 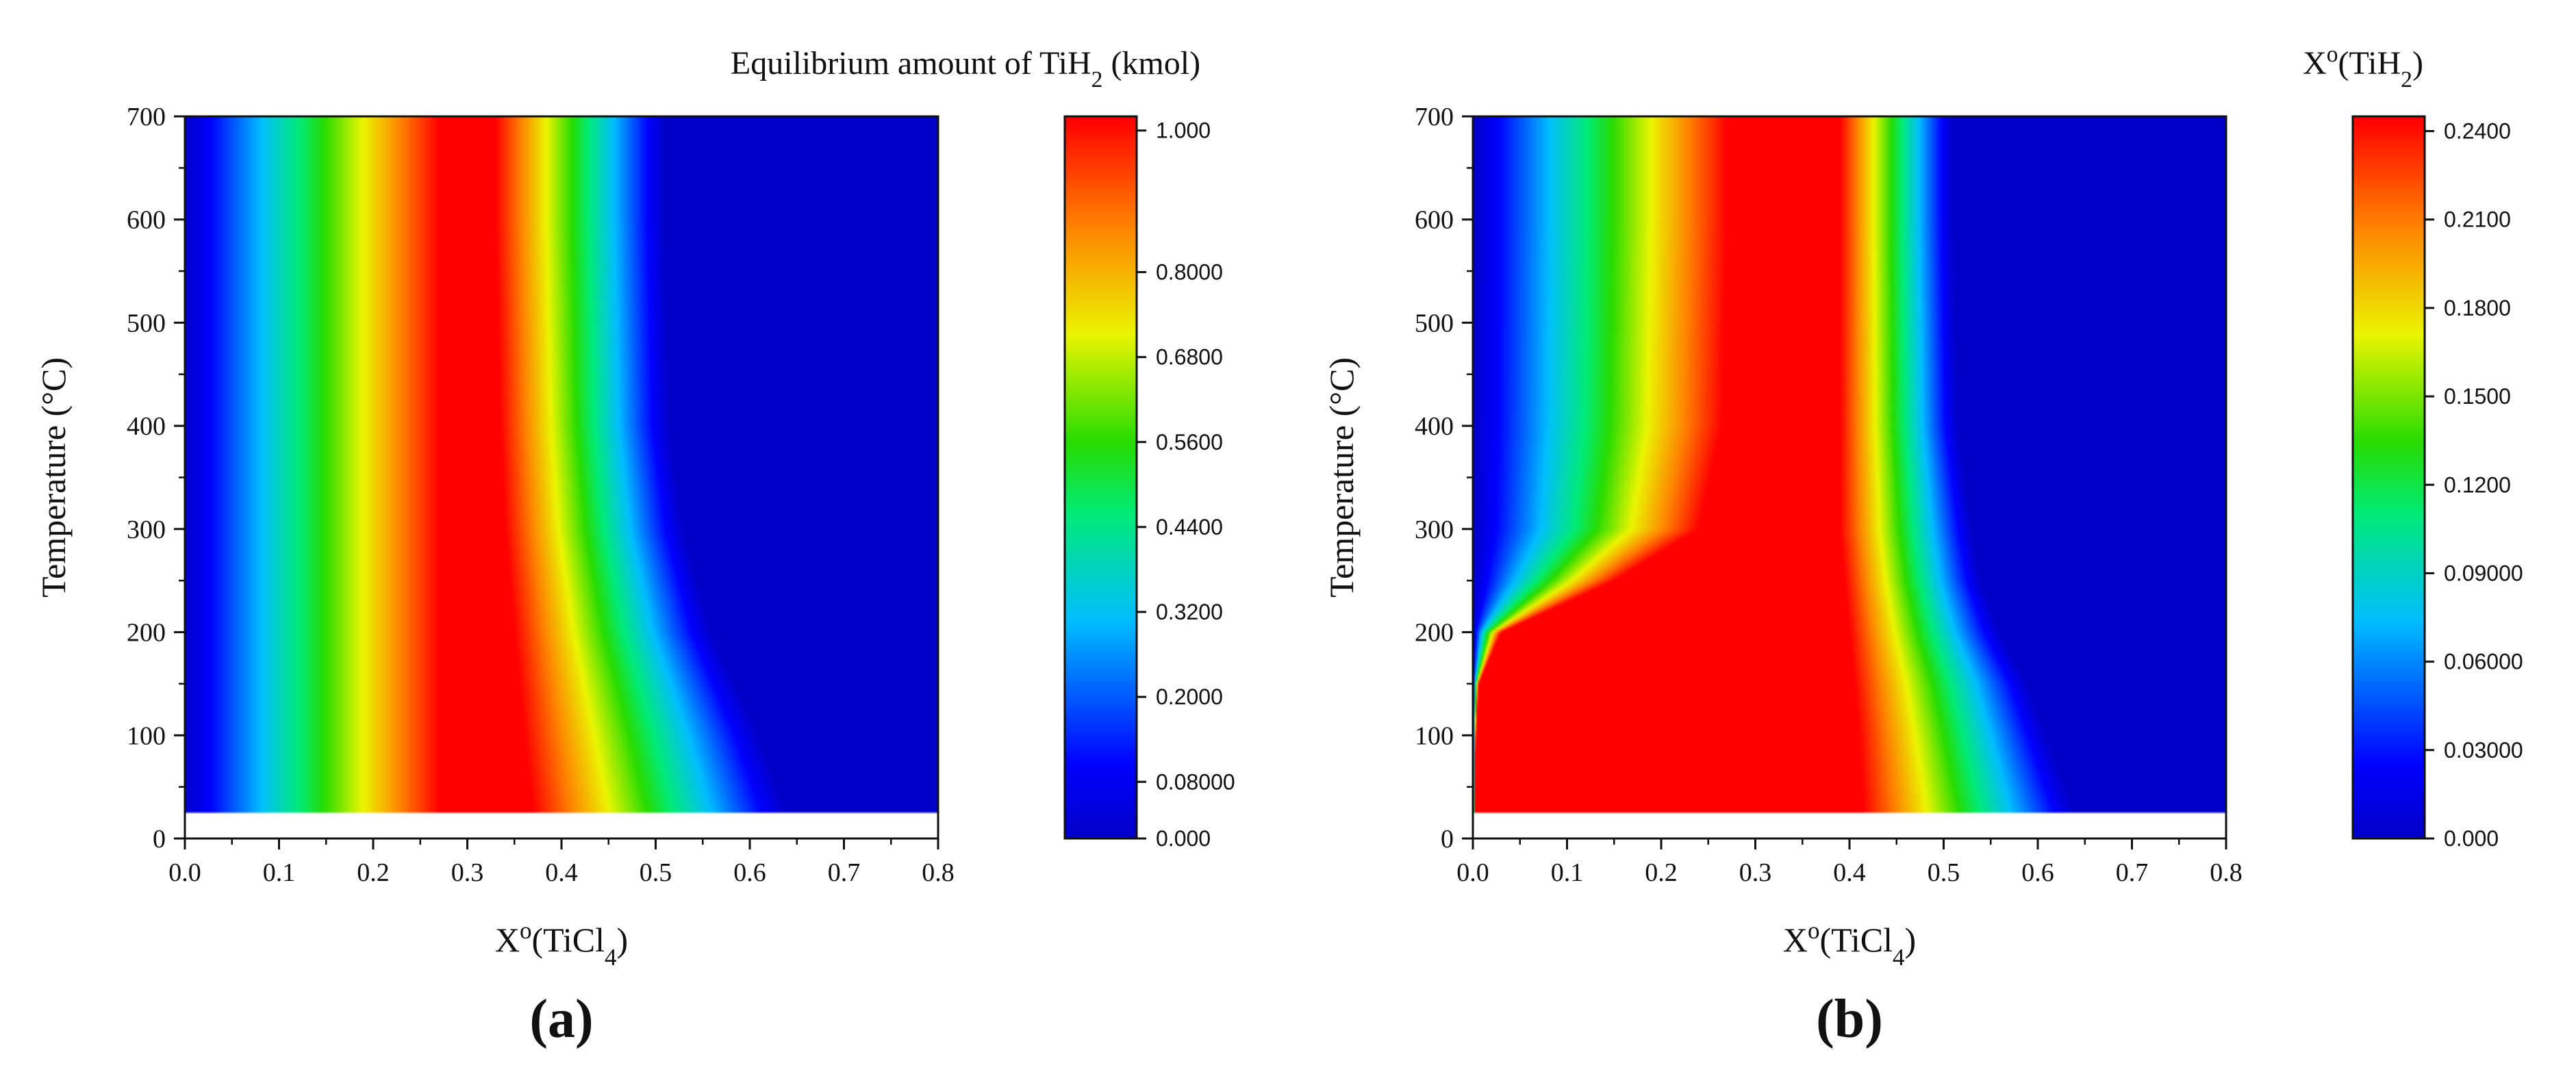 What do you see at coordinates (146, 633) in the screenshot?
I see `y-tick-label-a-2: 200` at bounding box center [146, 633].